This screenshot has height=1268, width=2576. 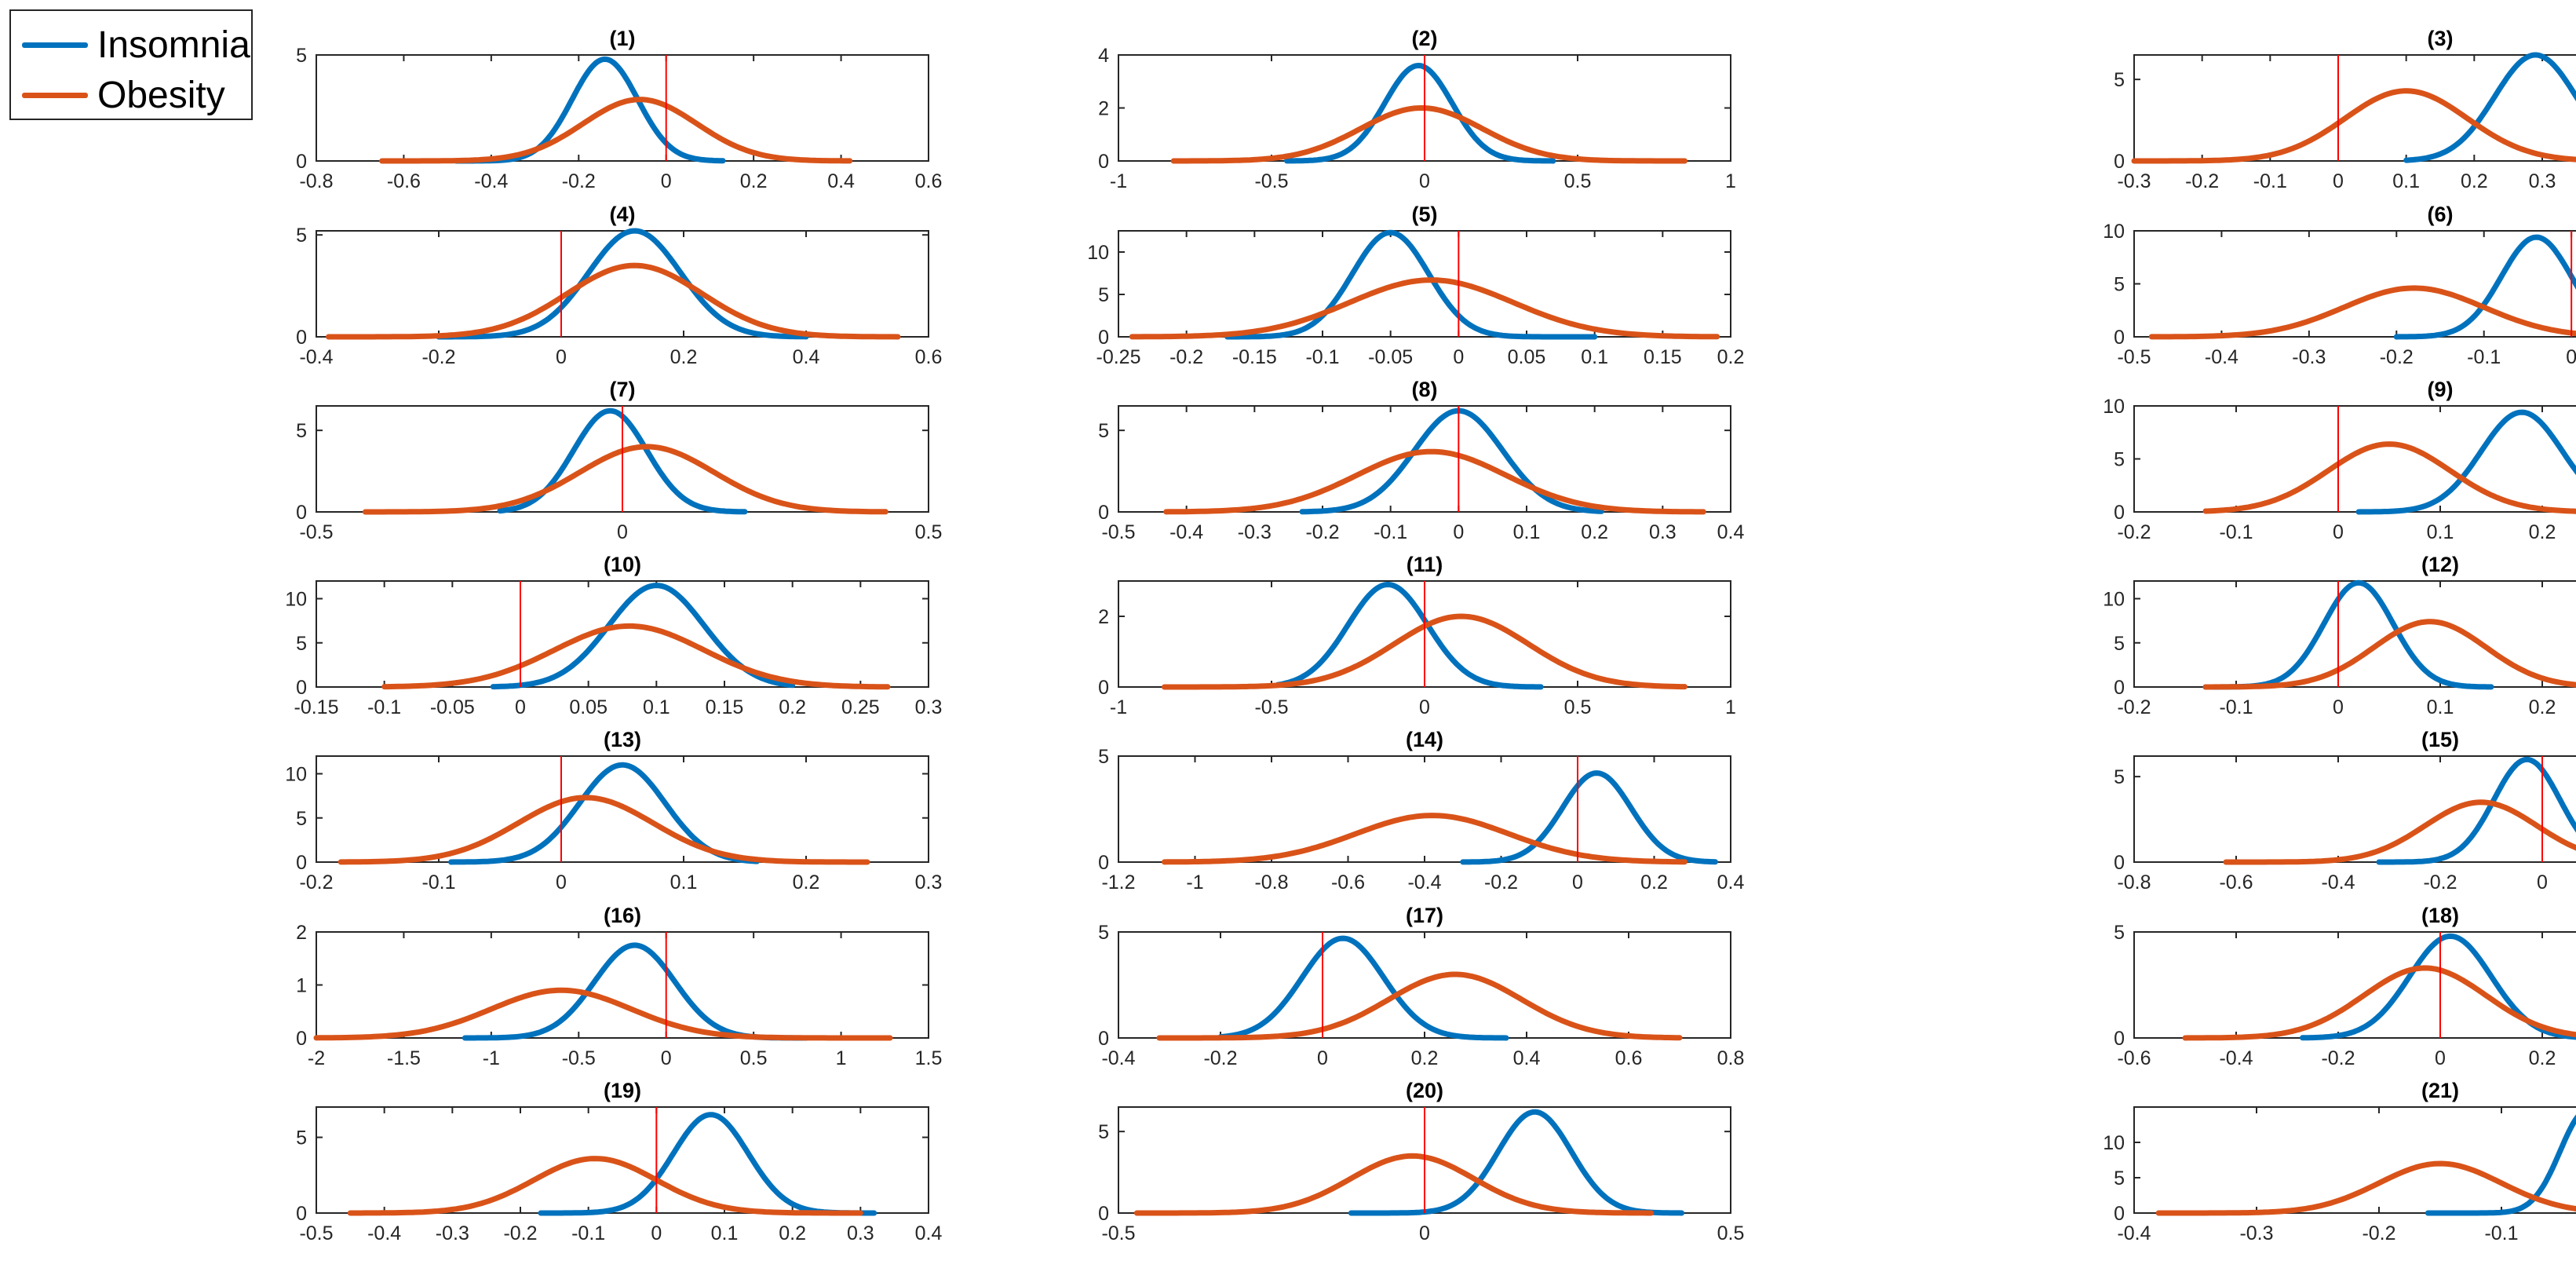 What do you see at coordinates (2441, 215) in the screenshot?
I see `subplot-title: (6)` at bounding box center [2441, 215].